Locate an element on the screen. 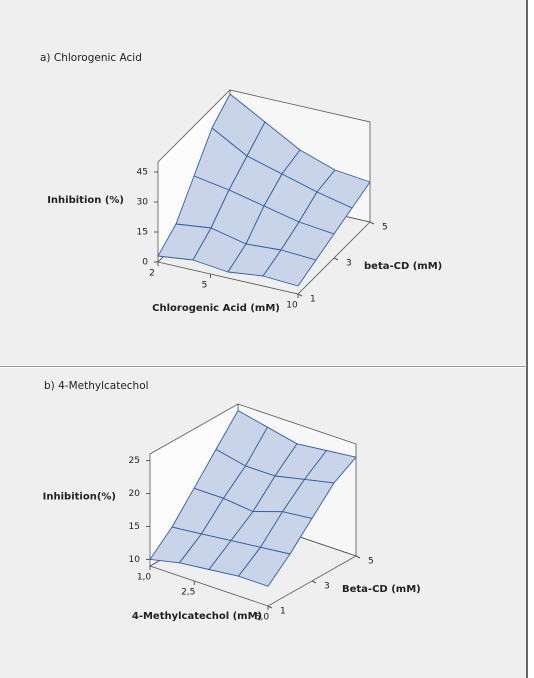  x-tick-label: 10 is located at coordinates (292, 306).